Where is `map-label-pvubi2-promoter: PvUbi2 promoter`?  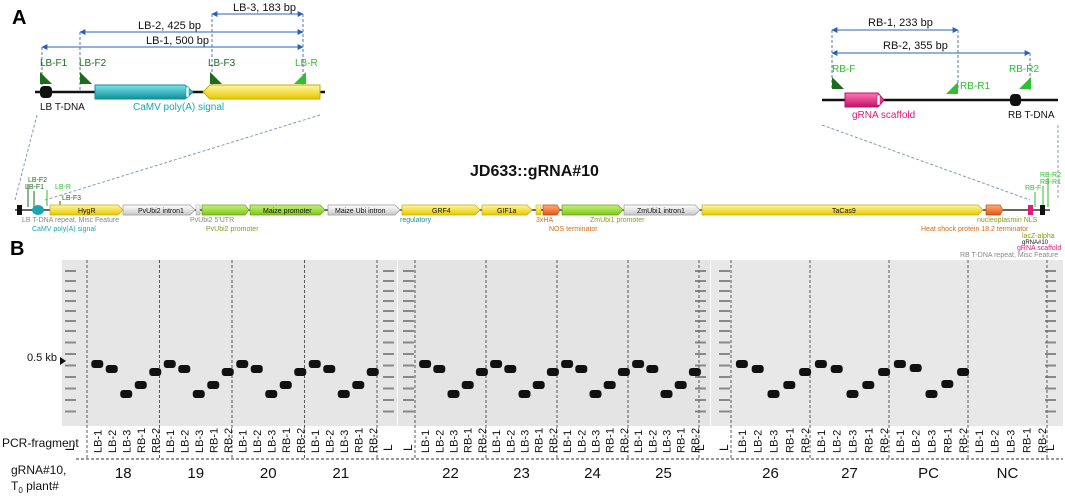
map-label-pvubi2-promoter: PvUbi2 promoter is located at coordinates (232, 229).